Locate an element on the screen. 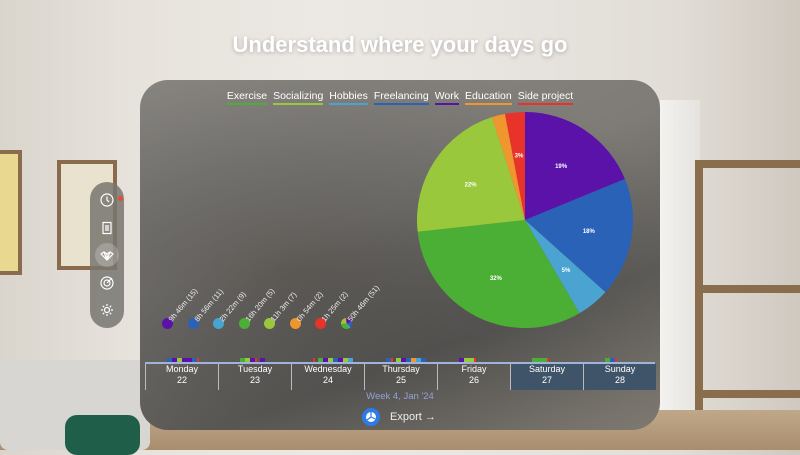 This screenshot has height=455, width=800. day-name: Tuesday is located at coordinates (255, 369).